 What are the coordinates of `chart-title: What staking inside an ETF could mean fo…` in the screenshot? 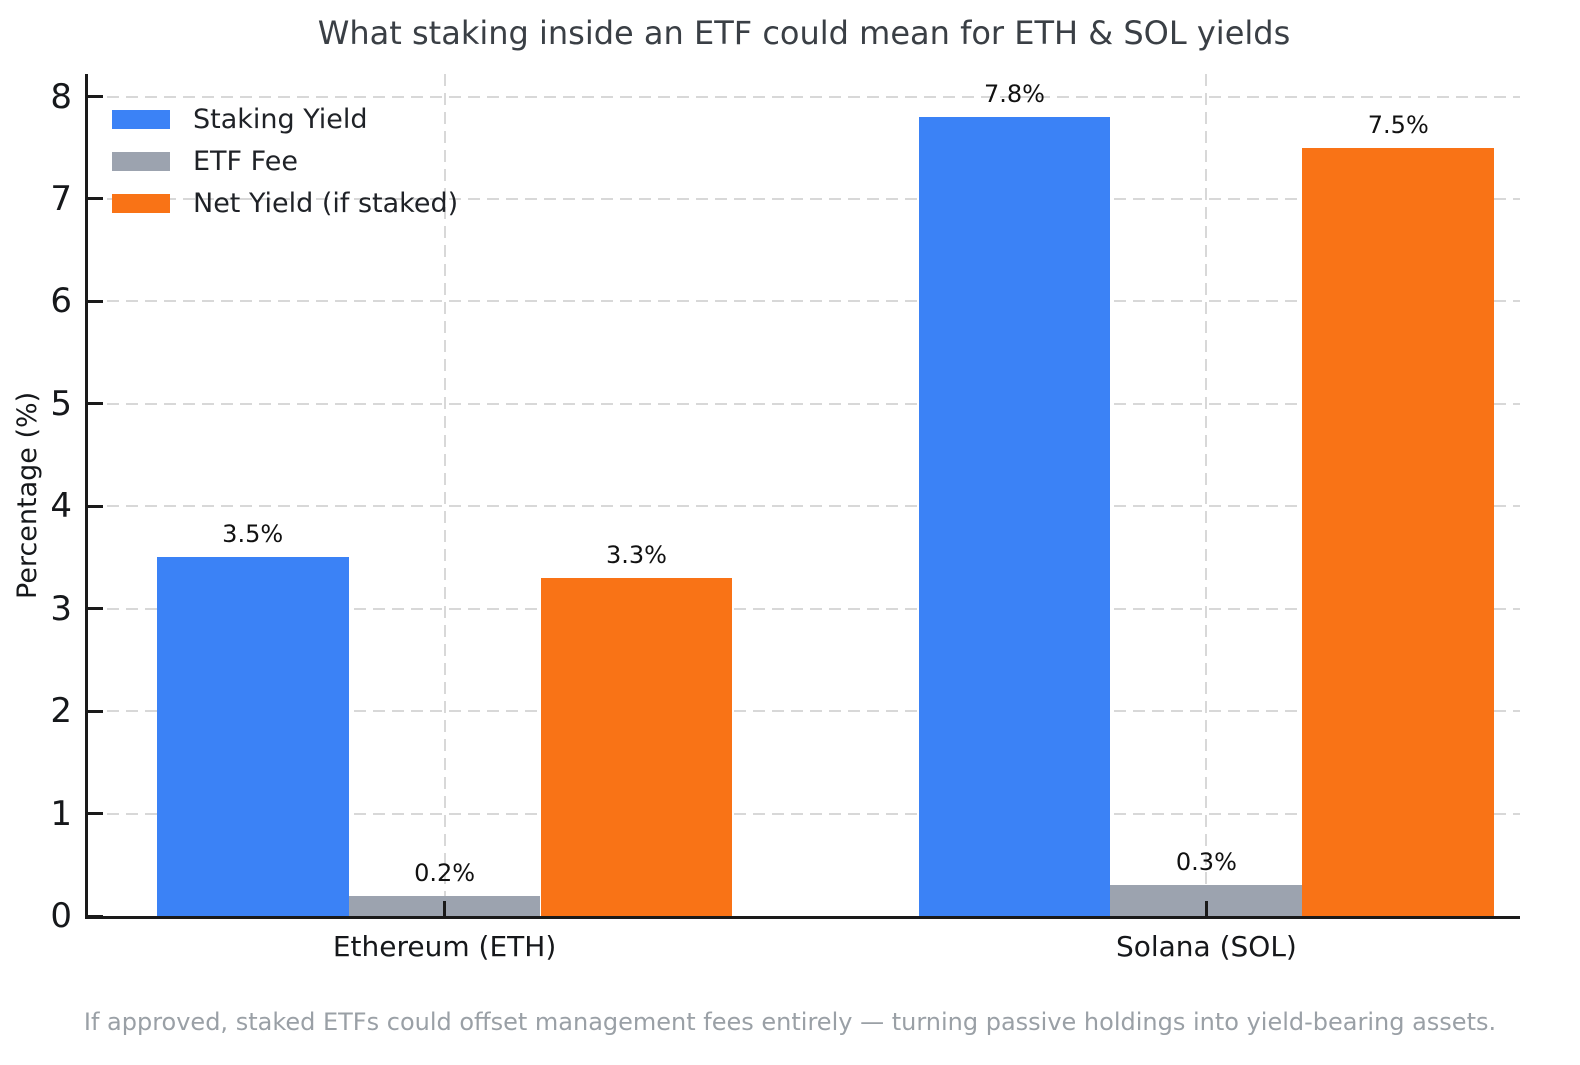 It's located at (804, 33).